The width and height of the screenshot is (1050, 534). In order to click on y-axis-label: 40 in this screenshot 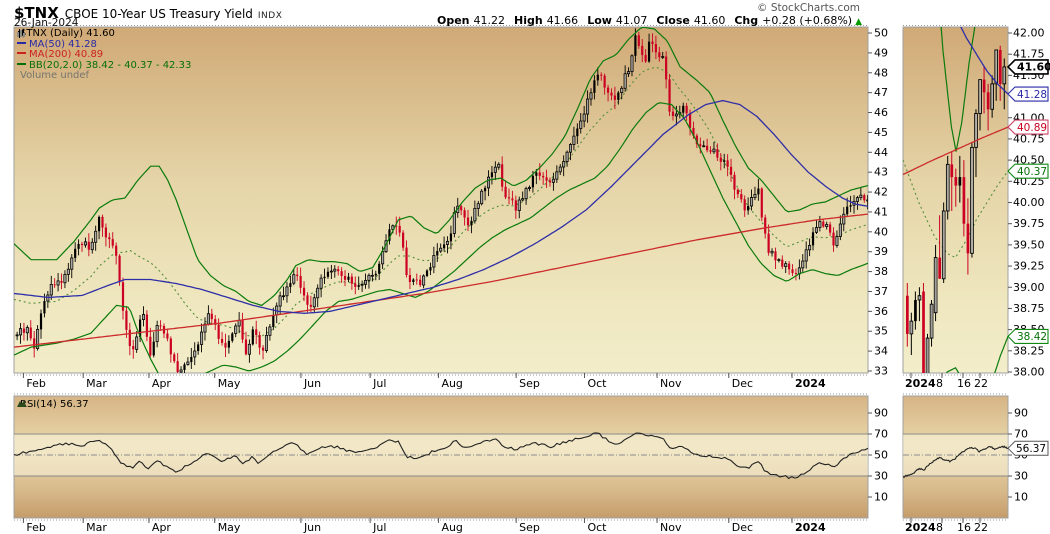, I will do `click(881, 231)`.